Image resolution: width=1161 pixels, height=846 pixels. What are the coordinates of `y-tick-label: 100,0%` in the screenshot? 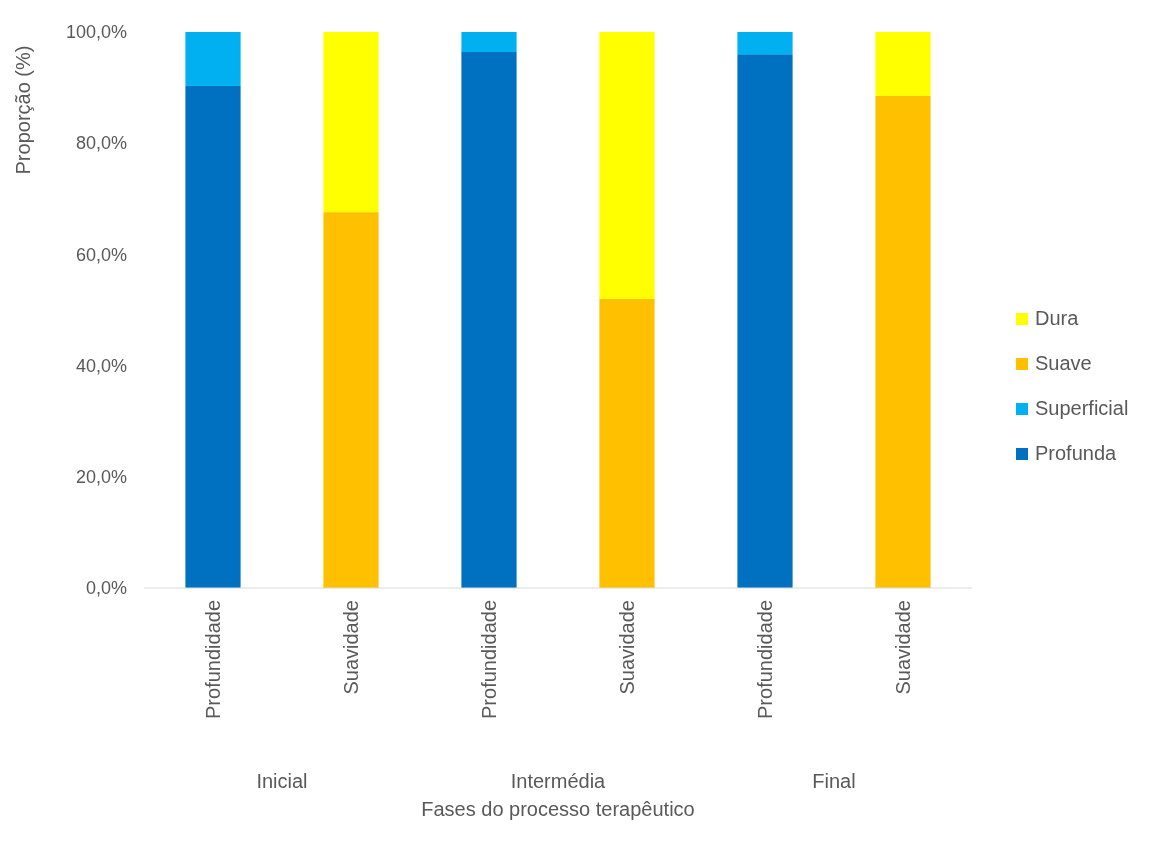 It's located at (96, 32).